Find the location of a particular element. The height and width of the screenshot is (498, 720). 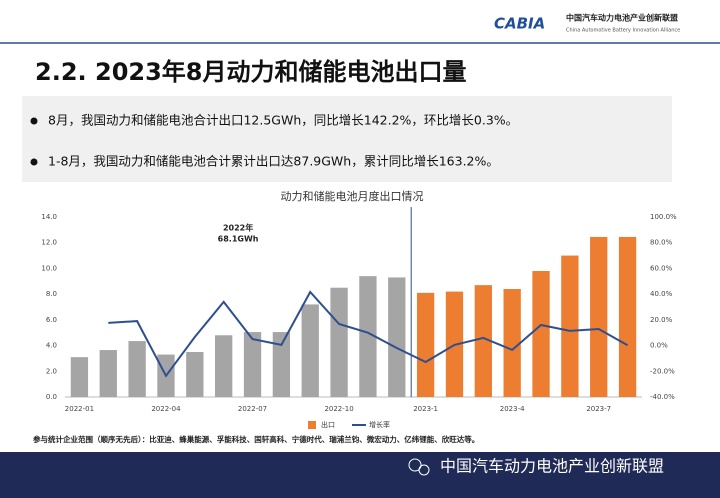

y-tick-label: 4.0 is located at coordinates (51, 346).